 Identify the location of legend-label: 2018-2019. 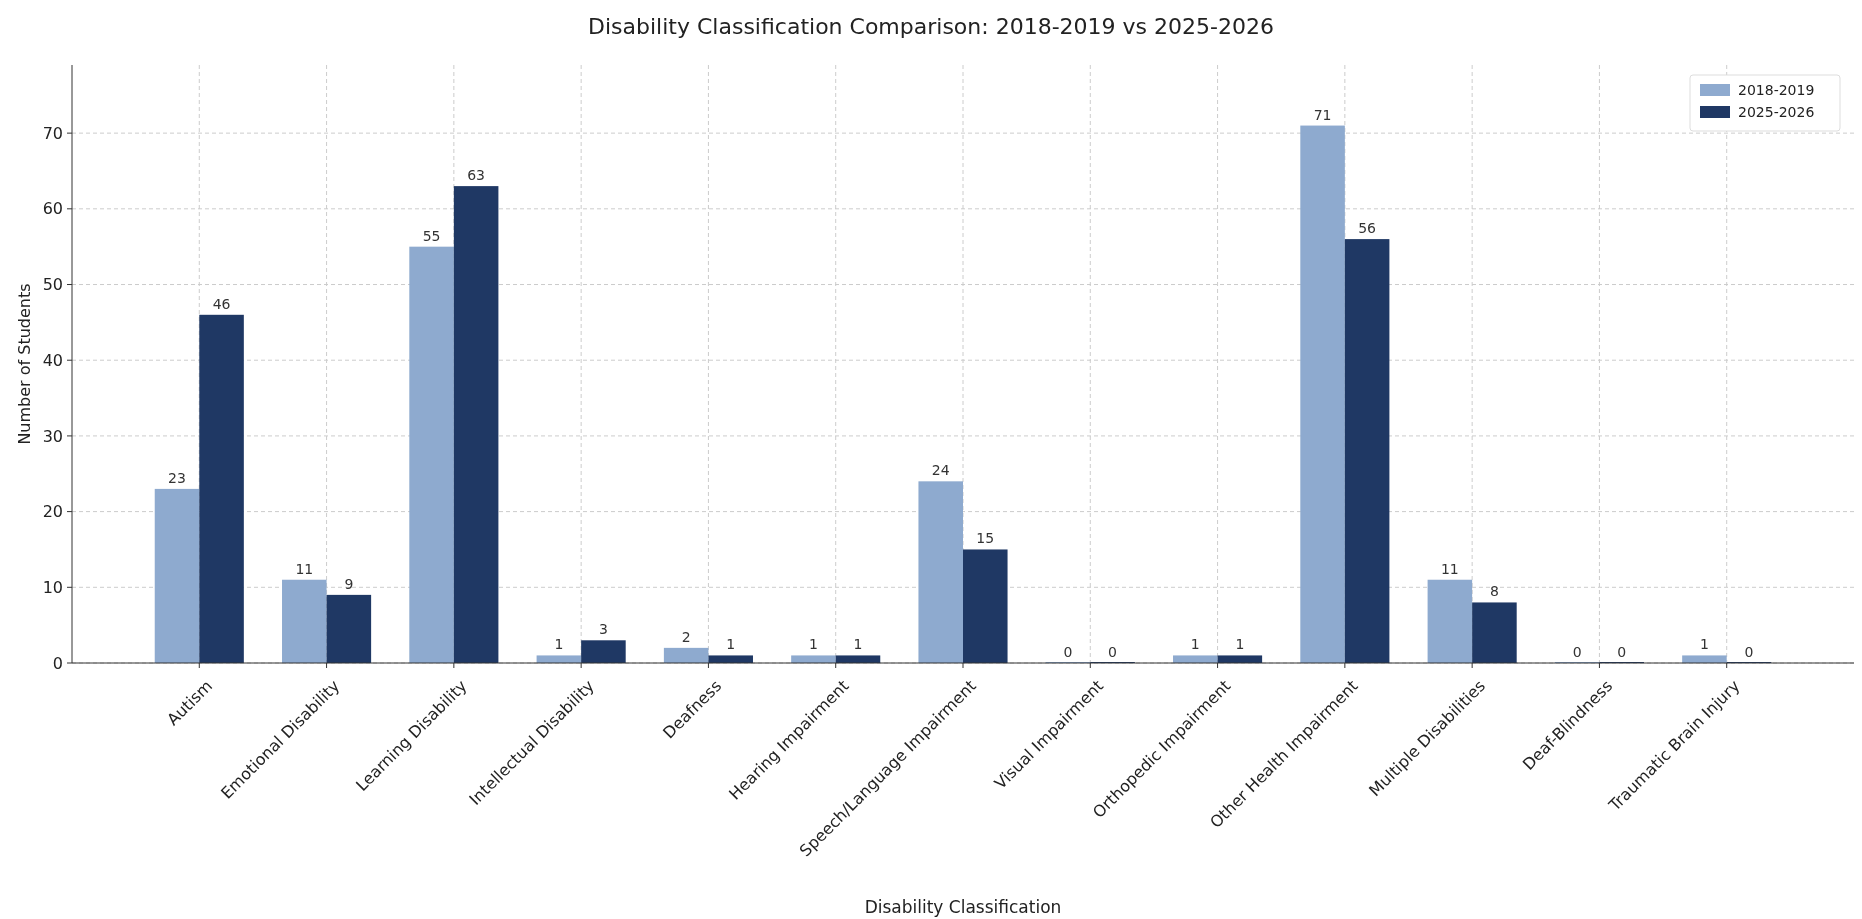
(1776, 89).